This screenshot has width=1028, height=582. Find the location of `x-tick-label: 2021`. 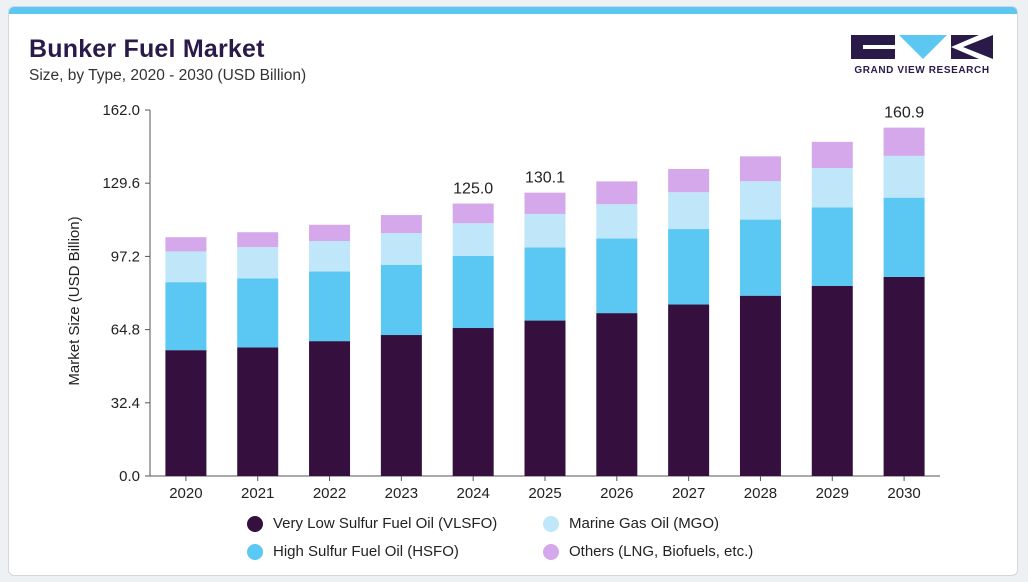

x-tick-label: 2021 is located at coordinates (257, 493).